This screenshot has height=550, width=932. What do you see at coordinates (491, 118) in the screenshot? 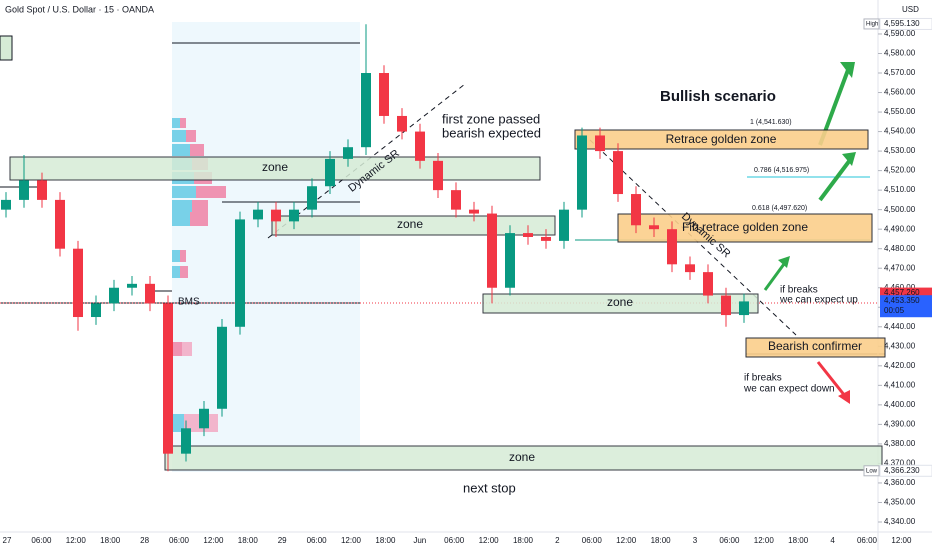
I see `annotation: first zone passed` at bounding box center [491, 118].